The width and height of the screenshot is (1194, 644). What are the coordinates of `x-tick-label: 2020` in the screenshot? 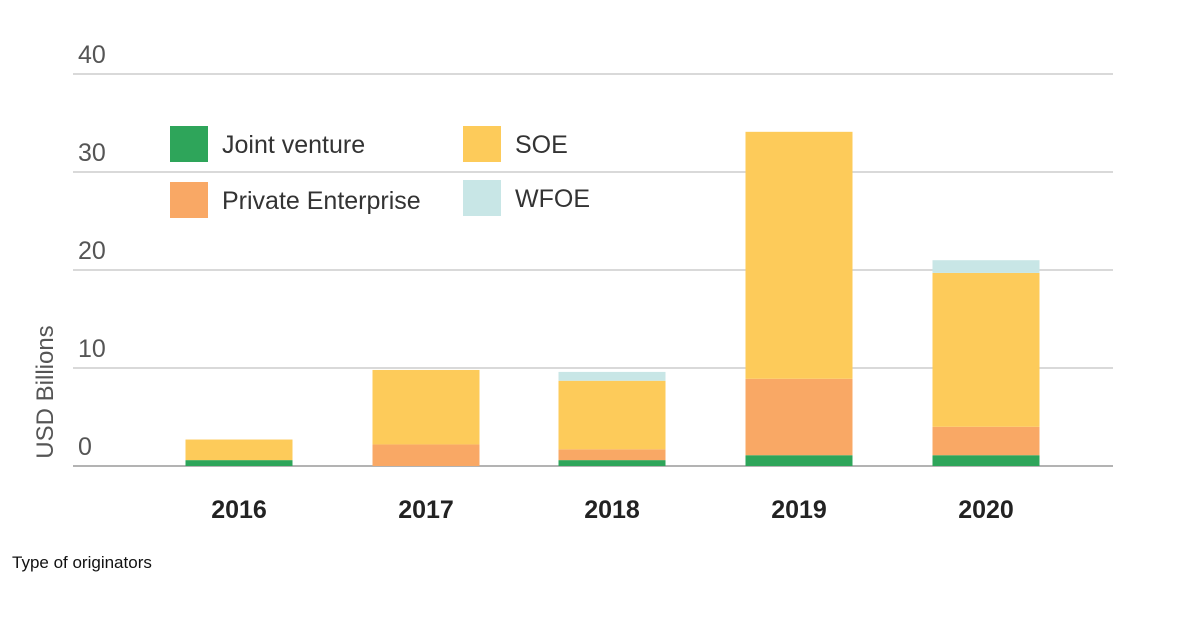 It's located at (986, 510).